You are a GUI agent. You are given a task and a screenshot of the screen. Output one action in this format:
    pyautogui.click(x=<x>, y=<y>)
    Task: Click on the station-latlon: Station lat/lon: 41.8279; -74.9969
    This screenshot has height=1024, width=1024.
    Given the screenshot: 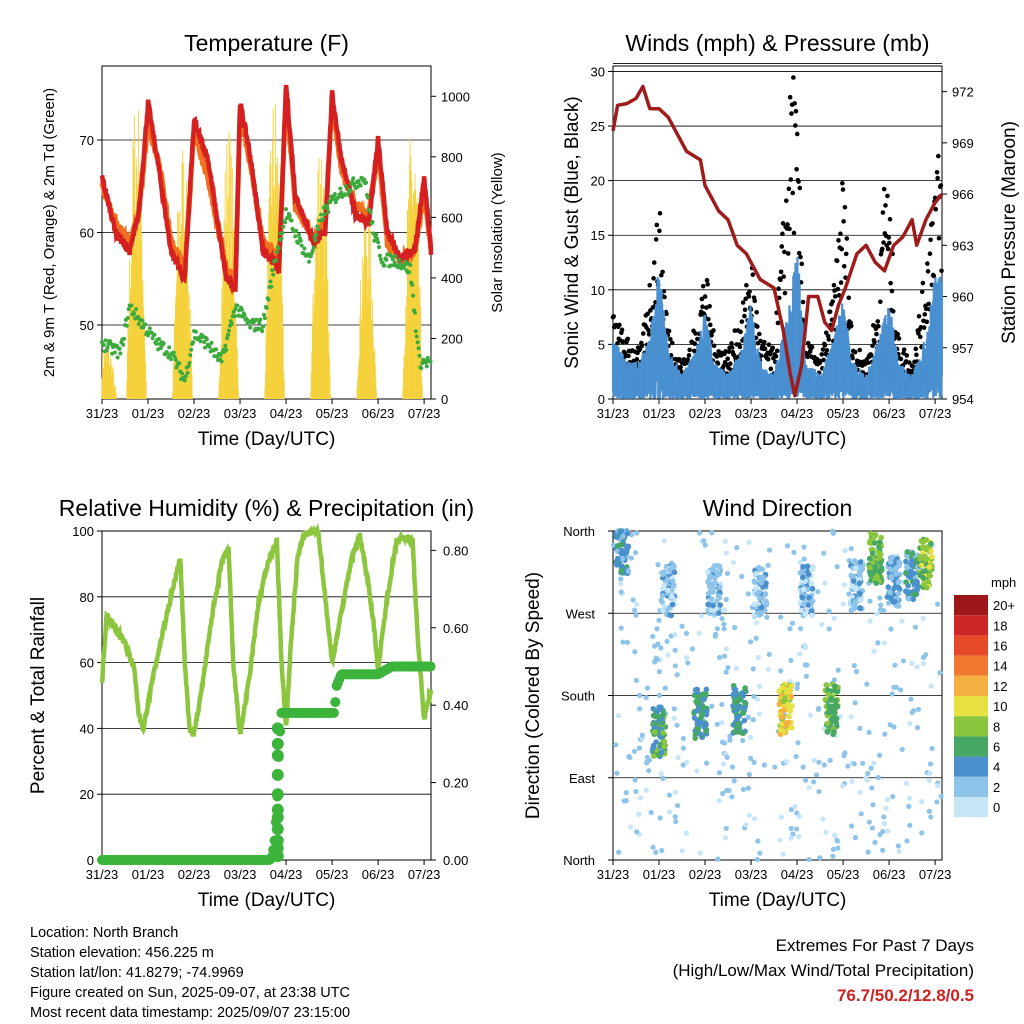 What is the action you would take?
    pyautogui.click(x=137, y=973)
    